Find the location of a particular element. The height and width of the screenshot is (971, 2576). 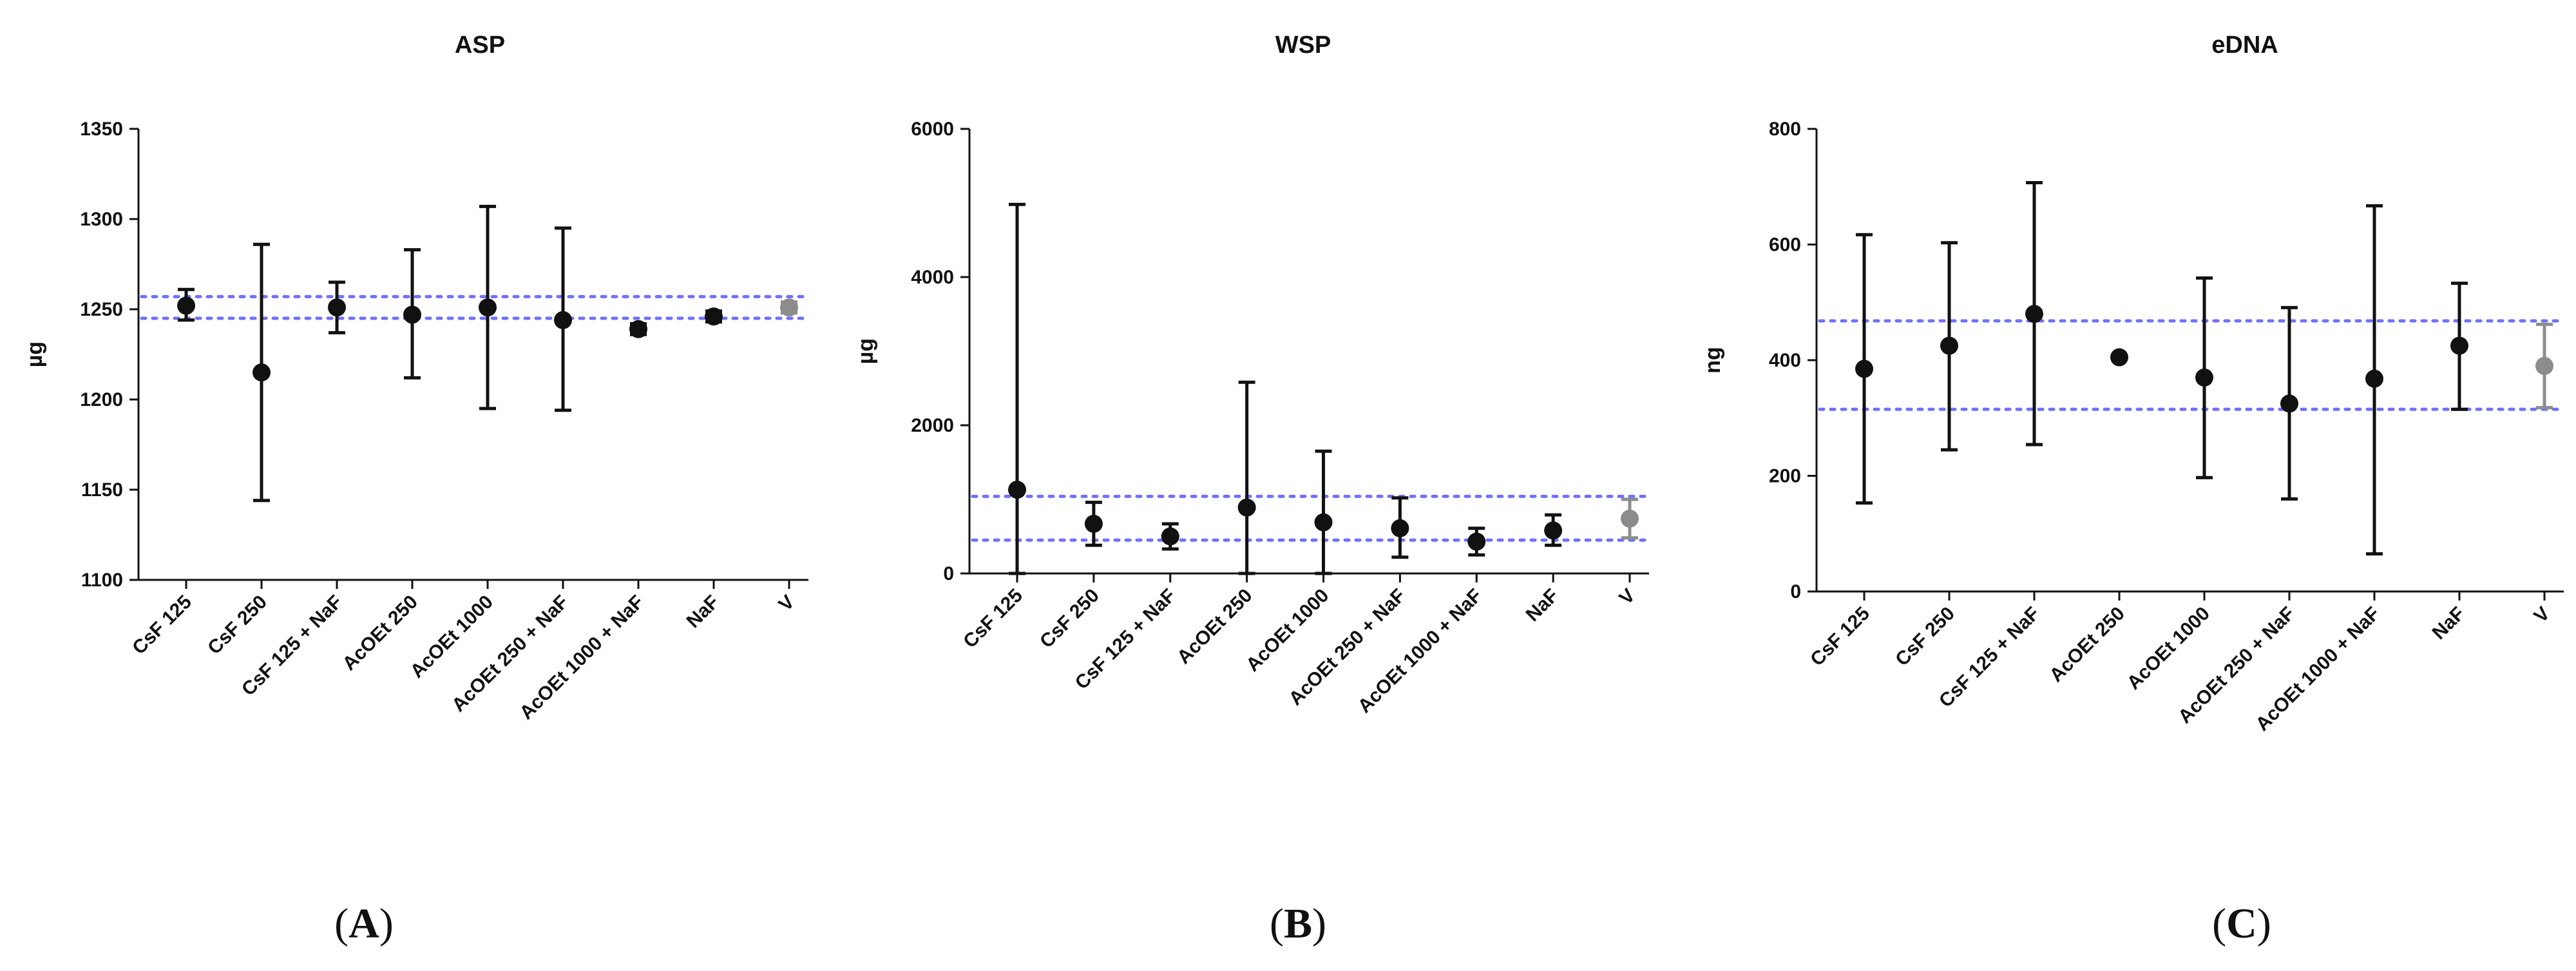

chart-title: eDNA is located at coordinates (2244, 45).